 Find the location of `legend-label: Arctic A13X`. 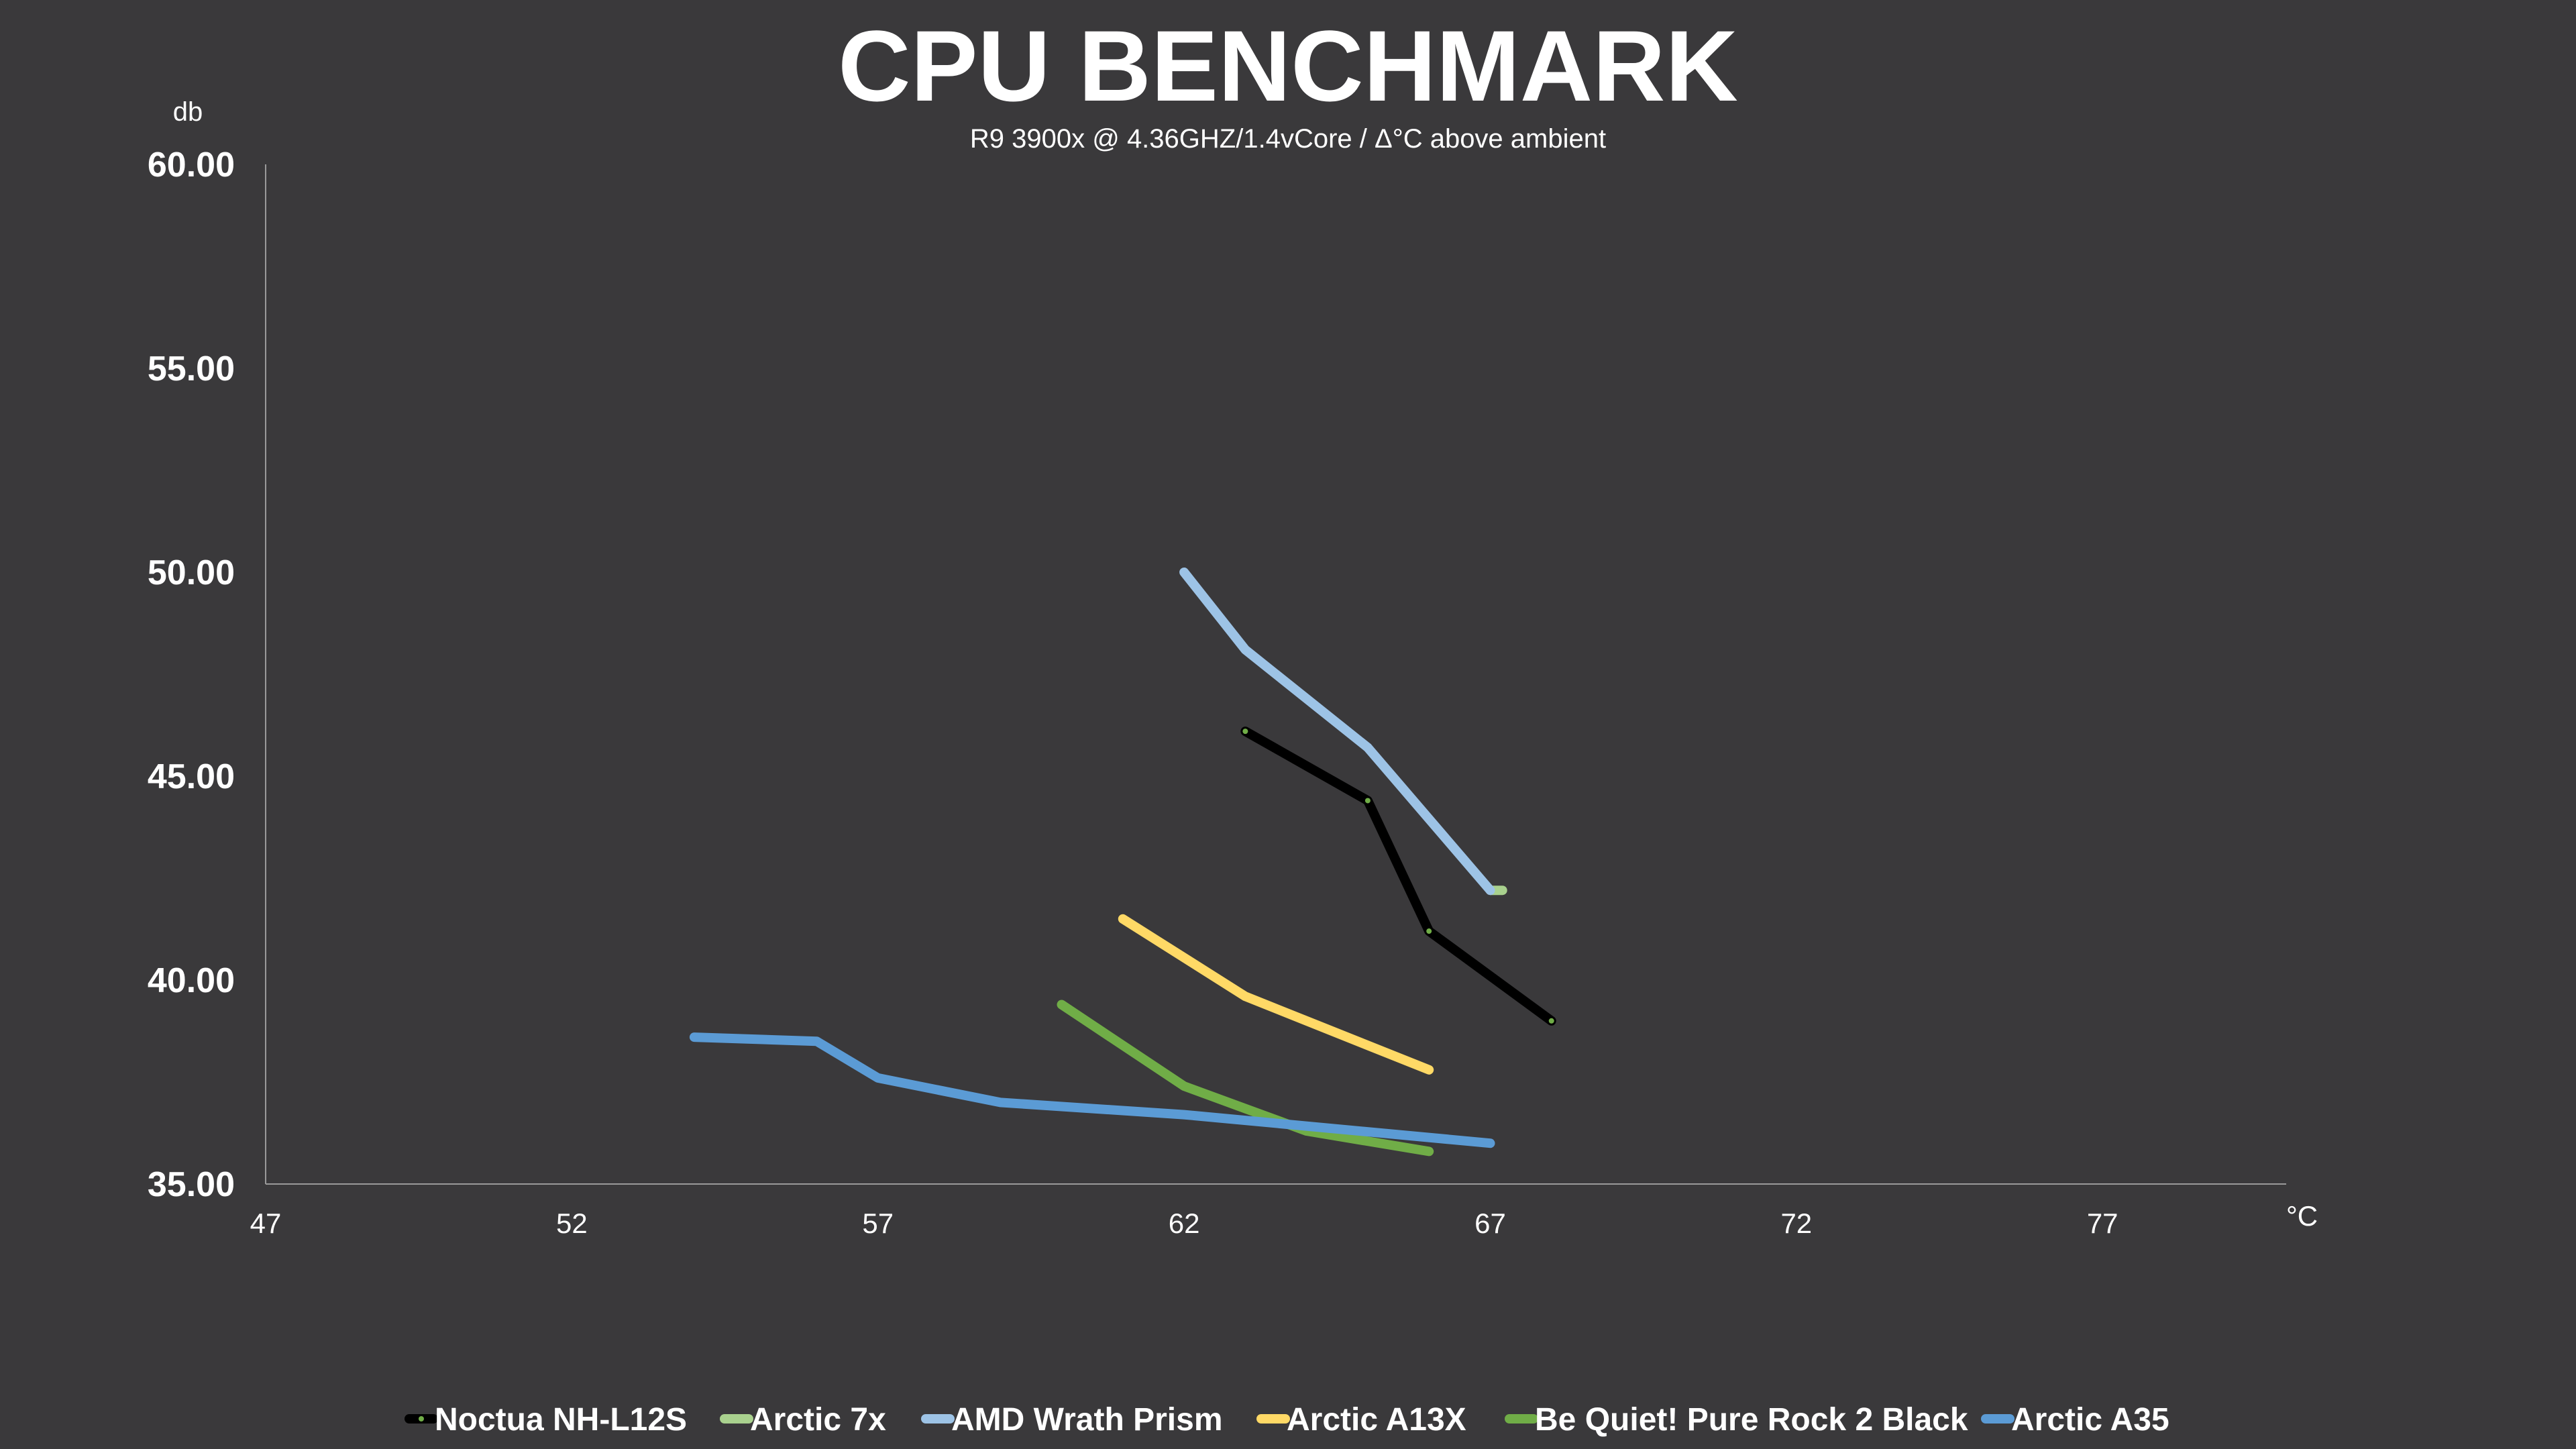

legend-label: Arctic A13X is located at coordinates (1376, 1420).